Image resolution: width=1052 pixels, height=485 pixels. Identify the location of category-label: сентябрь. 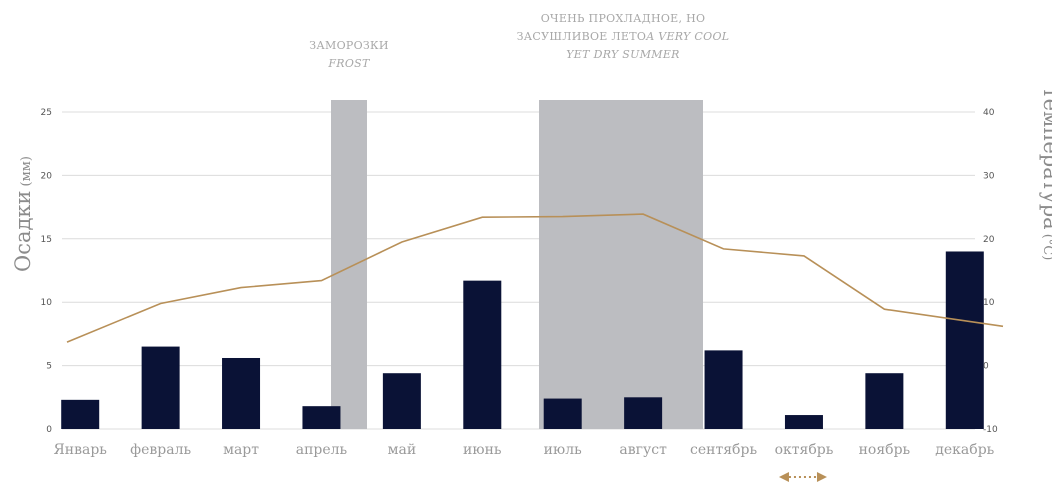
(723, 450).